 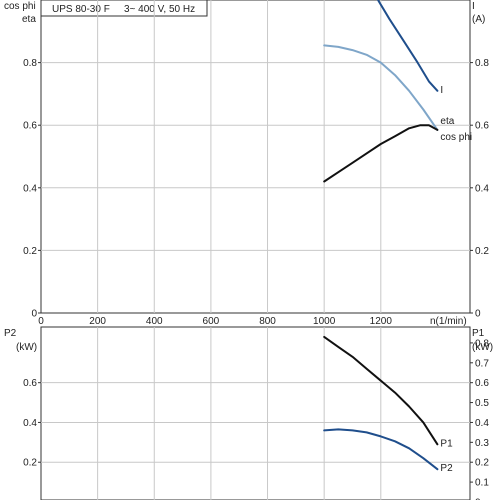 What do you see at coordinates (408, 46) in the screenshot?
I see `series-line-i` at bounding box center [408, 46].